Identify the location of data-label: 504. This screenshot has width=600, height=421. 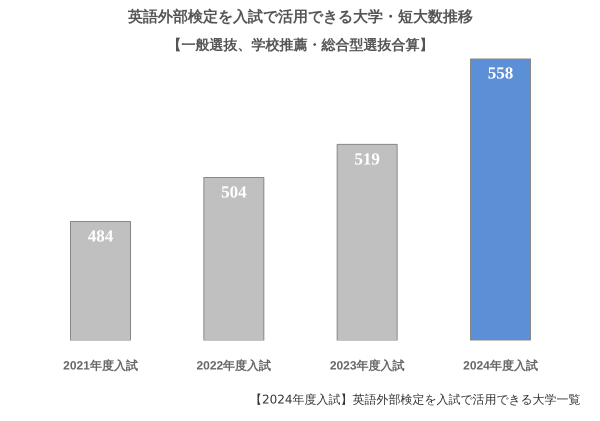
(234, 192).